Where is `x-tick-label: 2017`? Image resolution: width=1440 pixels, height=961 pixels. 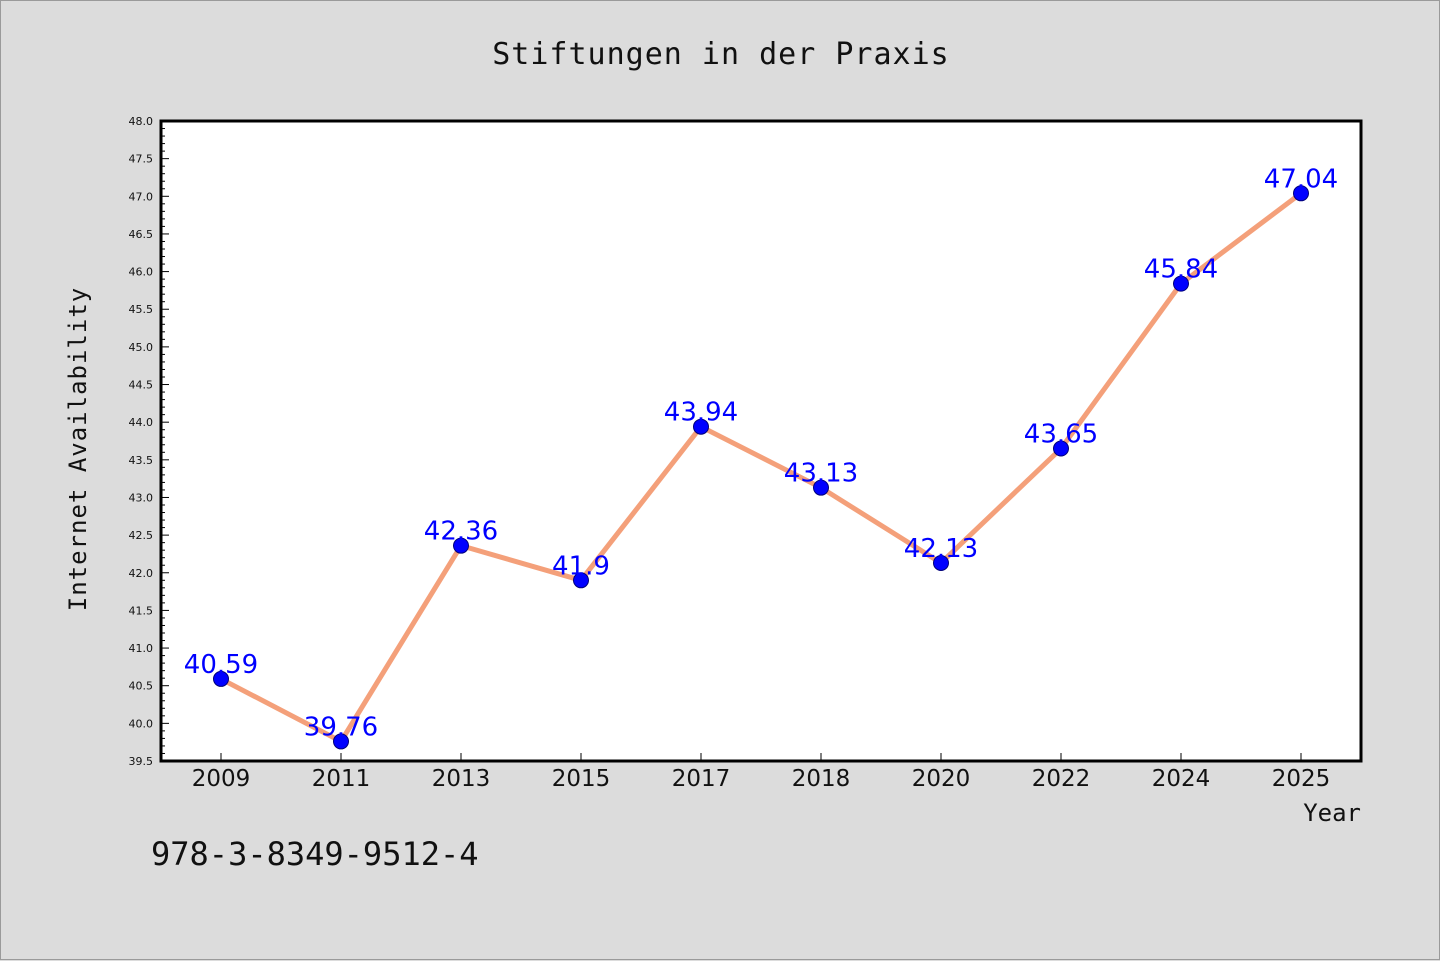
x-tick-label: 2017 is located at coordinates (701, 779).